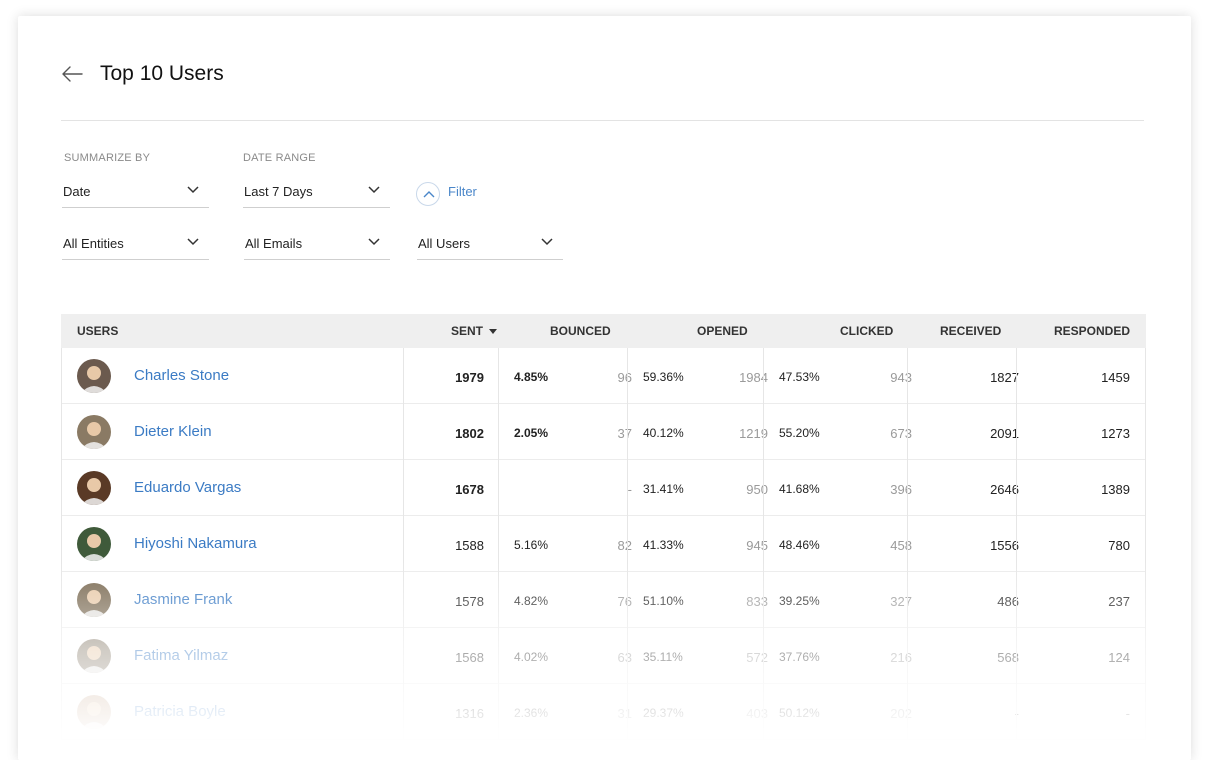 This screenshot has height=760, width=1210. I want to click on clicked-percent: 39.25%, so click(799, 601).